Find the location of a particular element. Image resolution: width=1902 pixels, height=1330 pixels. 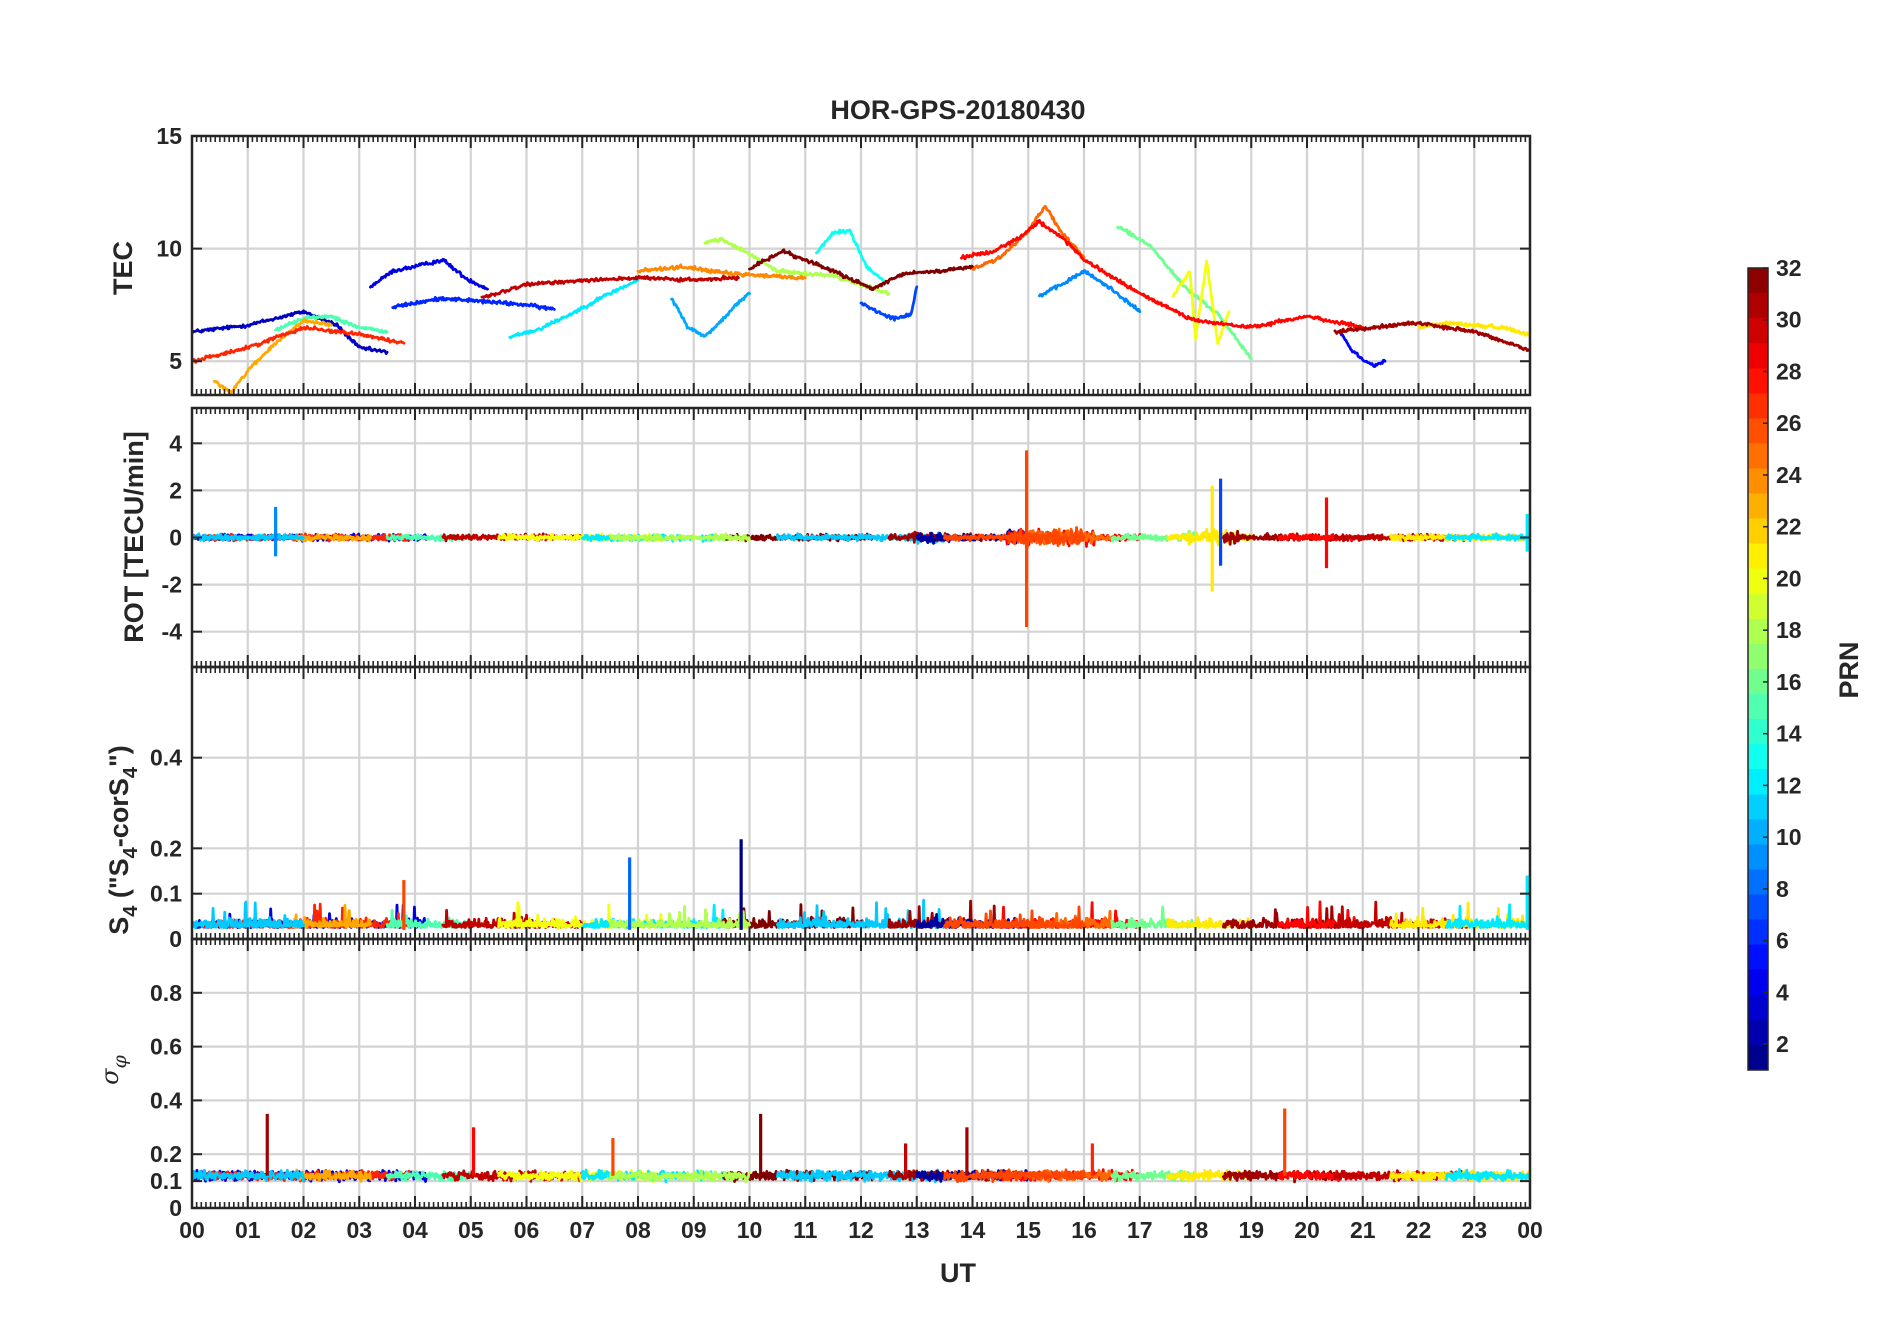

colorbar-tick-label: 20 is located at coordinates (1789, 578).